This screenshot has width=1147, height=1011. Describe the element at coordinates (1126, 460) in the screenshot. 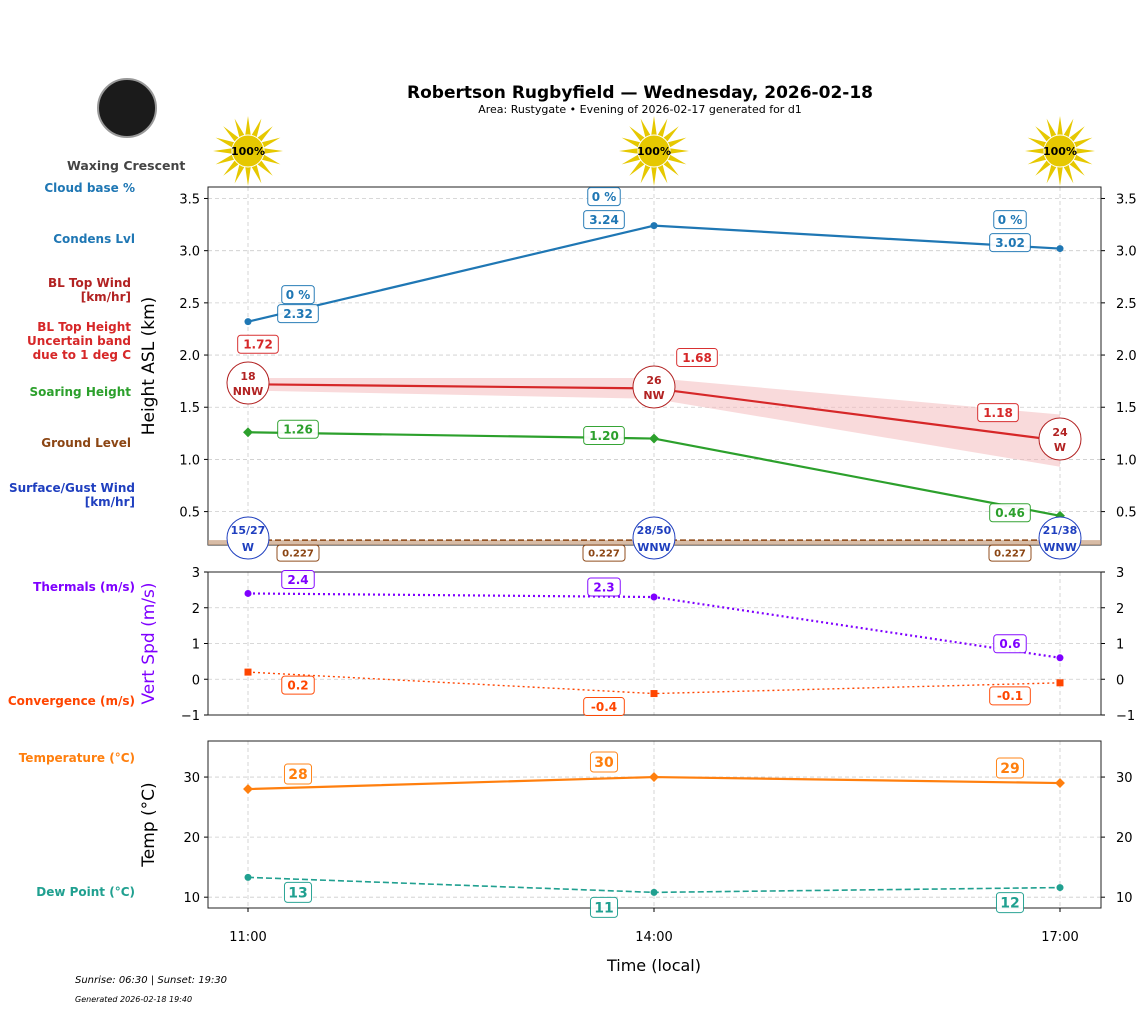

I see `y-tick-label-right: 1.0` at that location.